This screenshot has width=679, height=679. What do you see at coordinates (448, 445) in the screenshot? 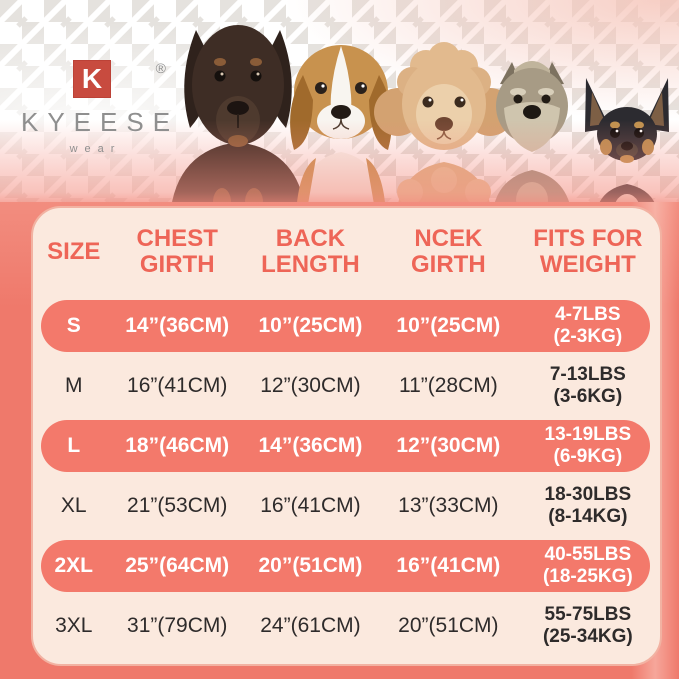
I see `neck-value: 12”(30CM)` at bounding box center [448, 445].